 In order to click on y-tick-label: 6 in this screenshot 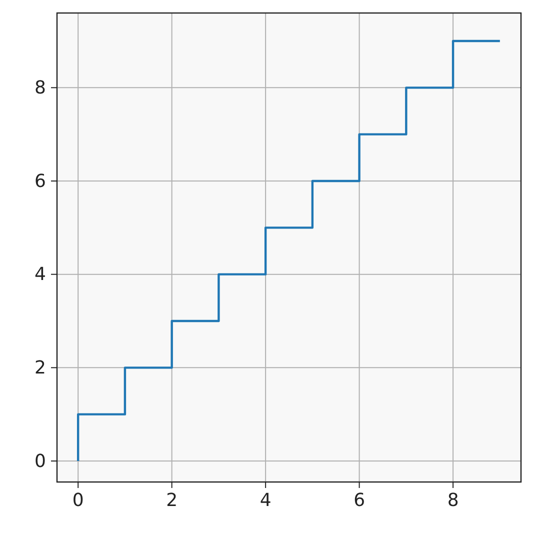, I will do `click(40, 181)`.